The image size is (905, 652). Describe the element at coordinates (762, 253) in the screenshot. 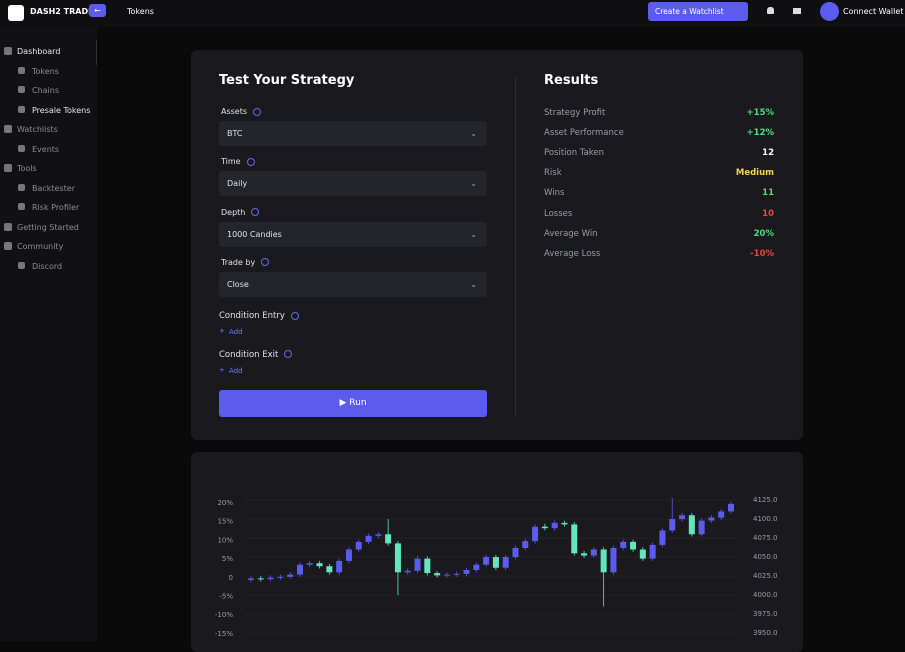

I see `result-value: -10%` at that location.